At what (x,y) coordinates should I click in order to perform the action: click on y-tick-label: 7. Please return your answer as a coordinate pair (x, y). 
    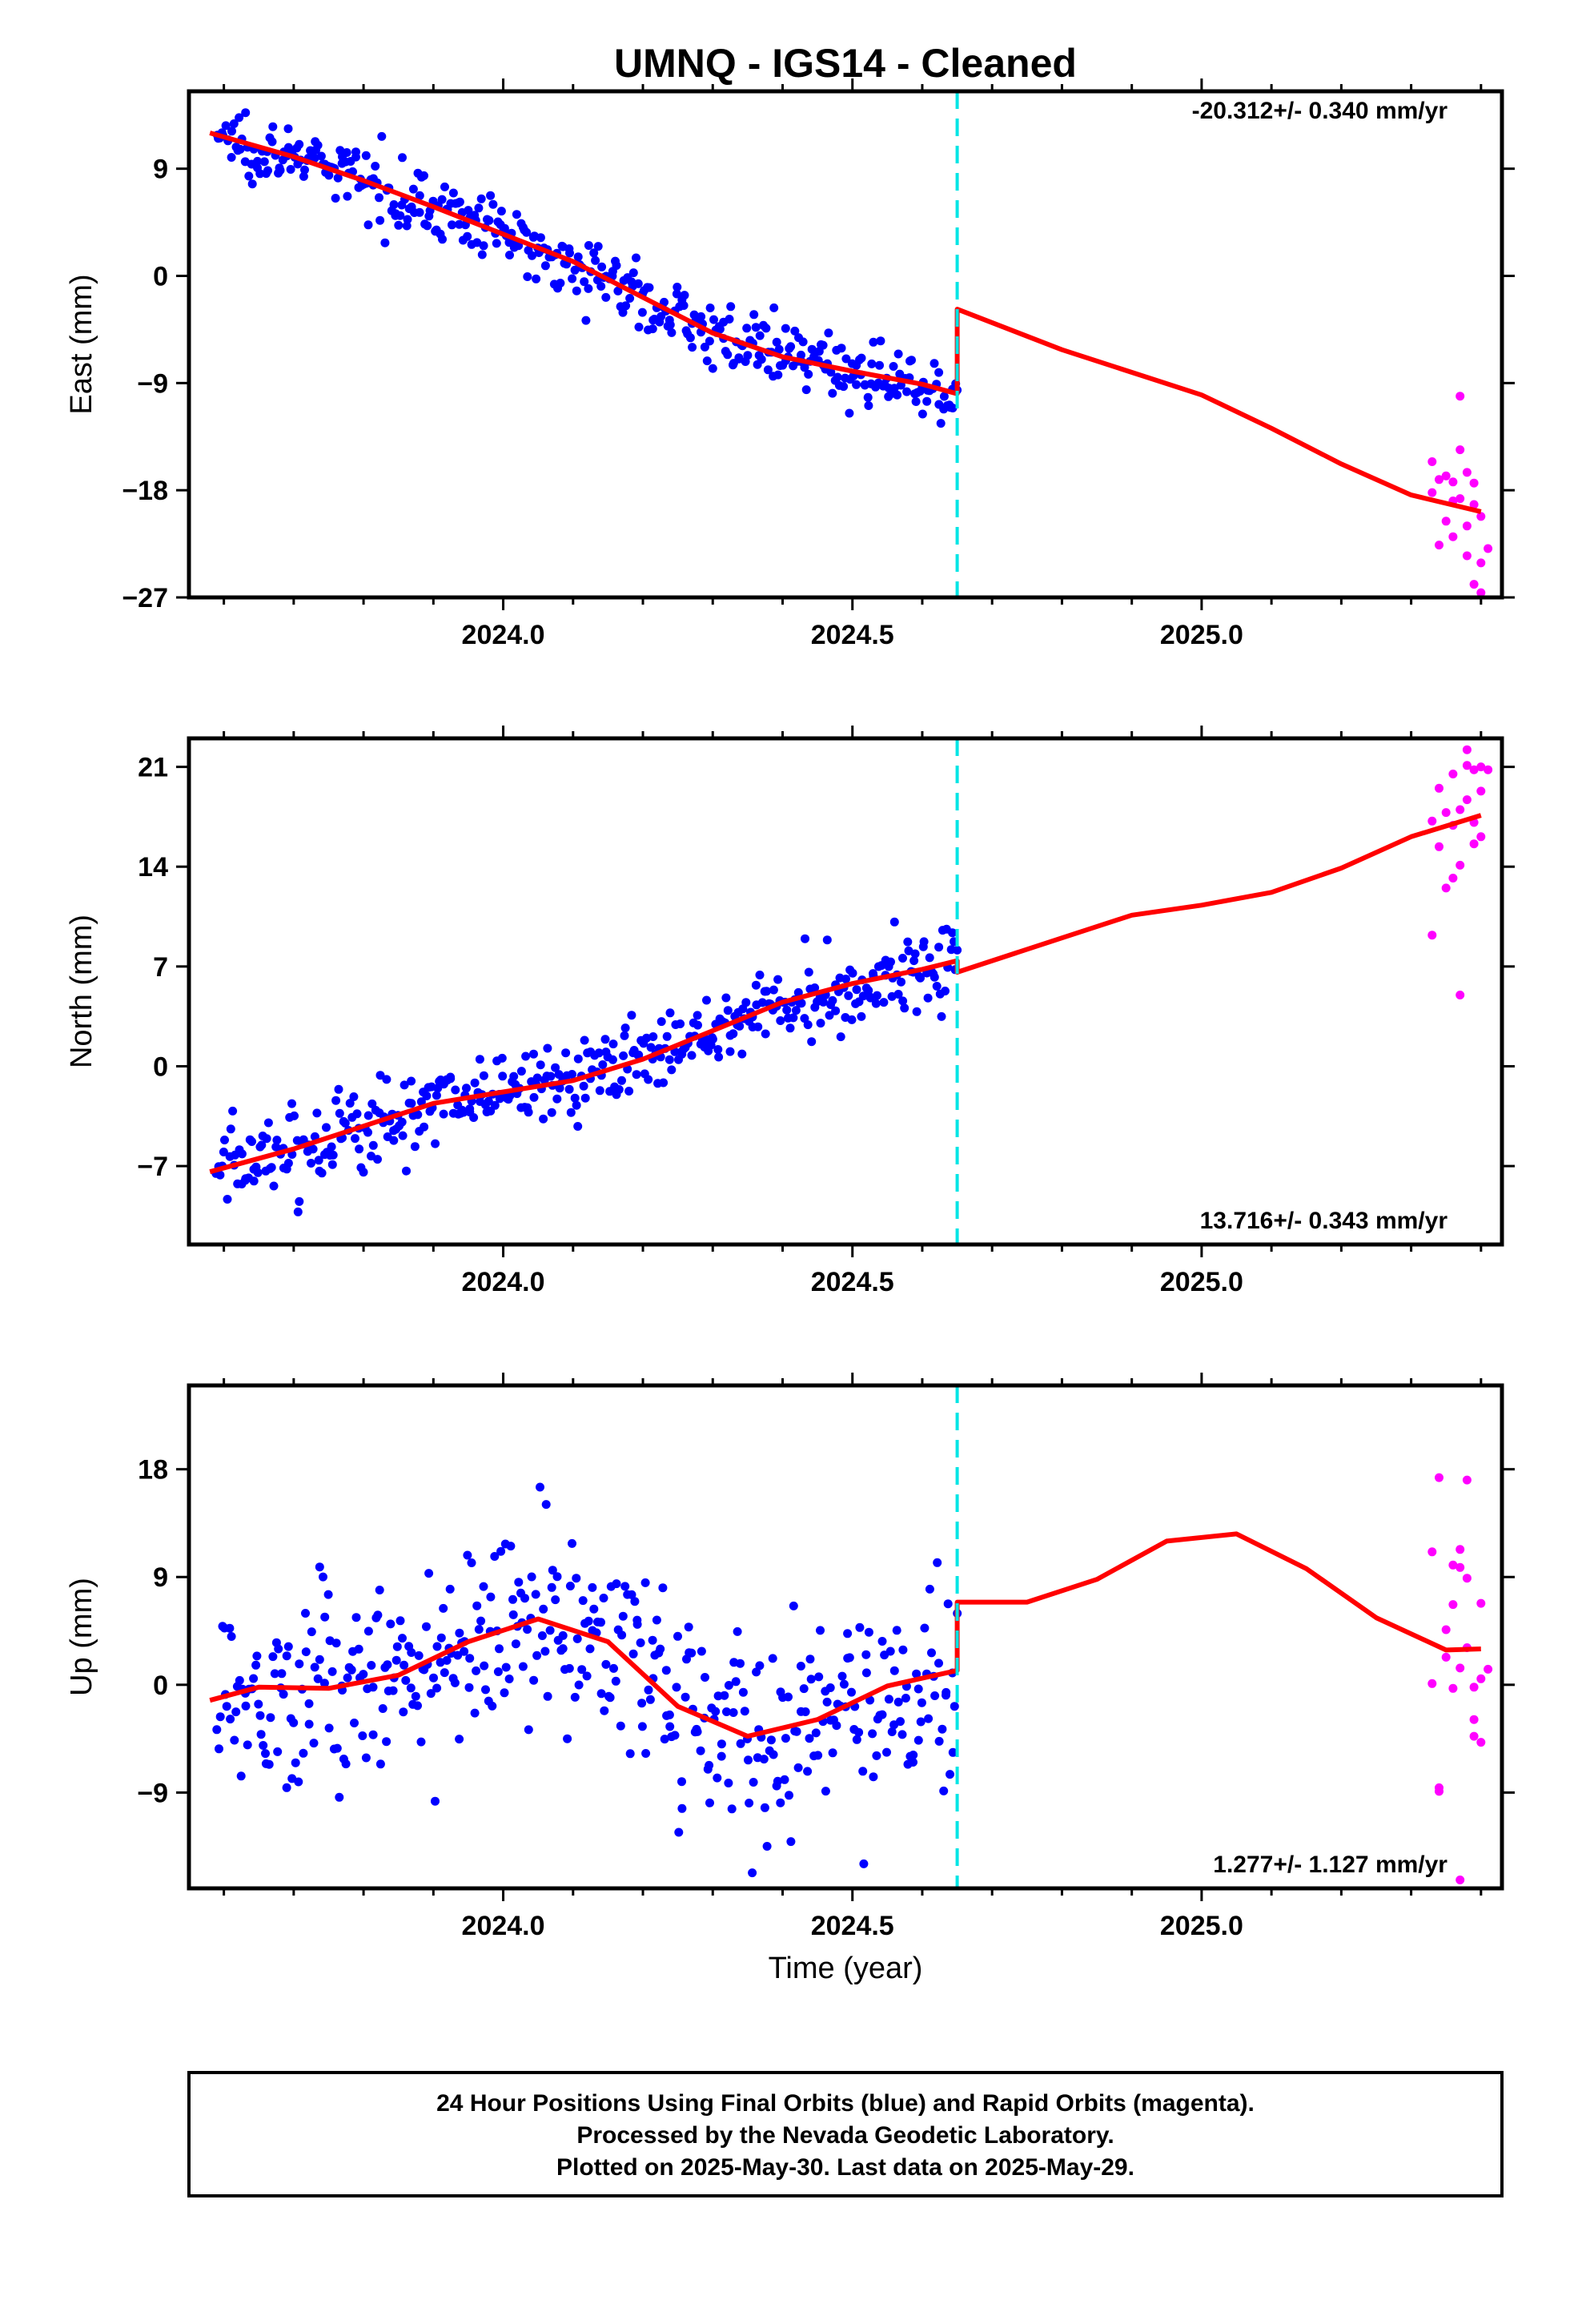
    Looking at the image, I should click on (161, 967).